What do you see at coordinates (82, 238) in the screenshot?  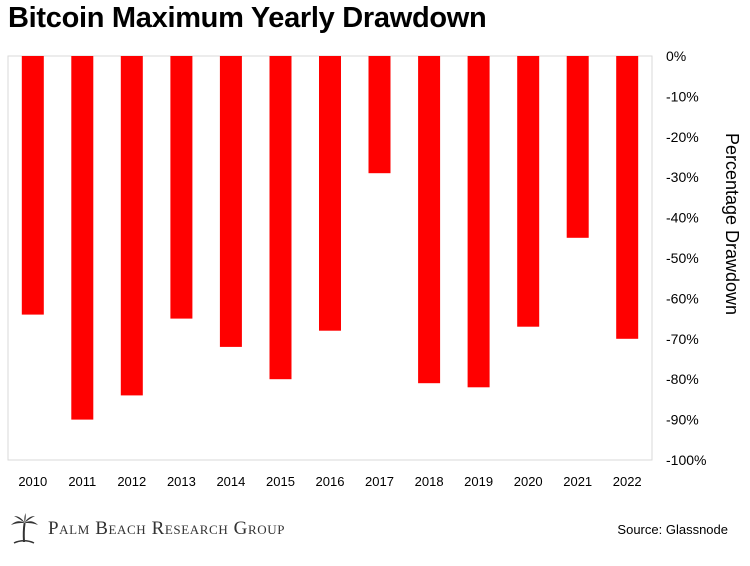 I see `bar-2011` at bounding box center [82, 238].